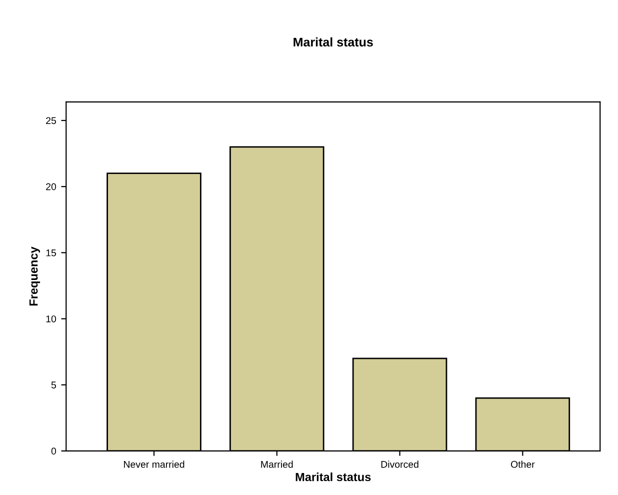  What do you see at coordinates (51, 253) in the screenshot?
I see `y-tick-label: 15` at bounding box center [51, 253].